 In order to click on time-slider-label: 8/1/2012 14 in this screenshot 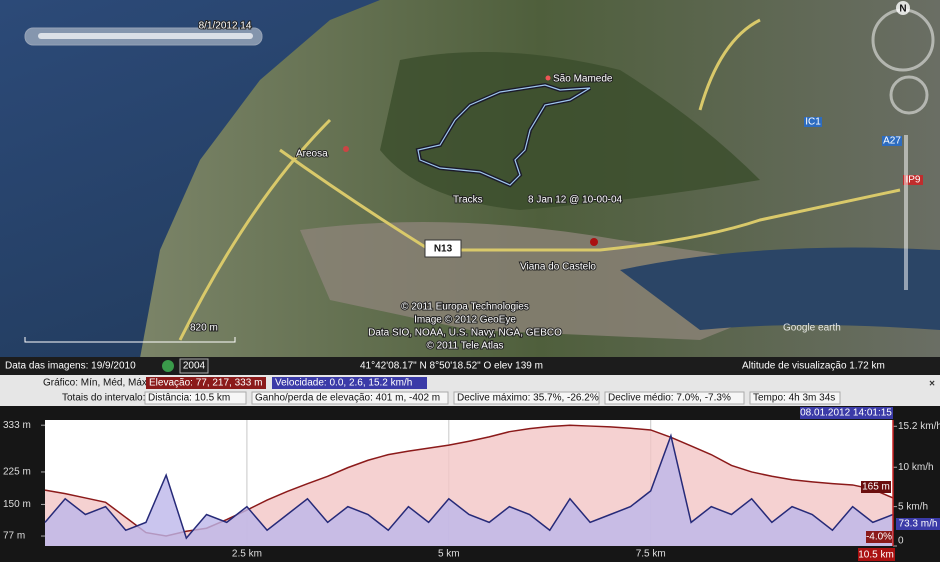, I will do `click(225, 26)`.